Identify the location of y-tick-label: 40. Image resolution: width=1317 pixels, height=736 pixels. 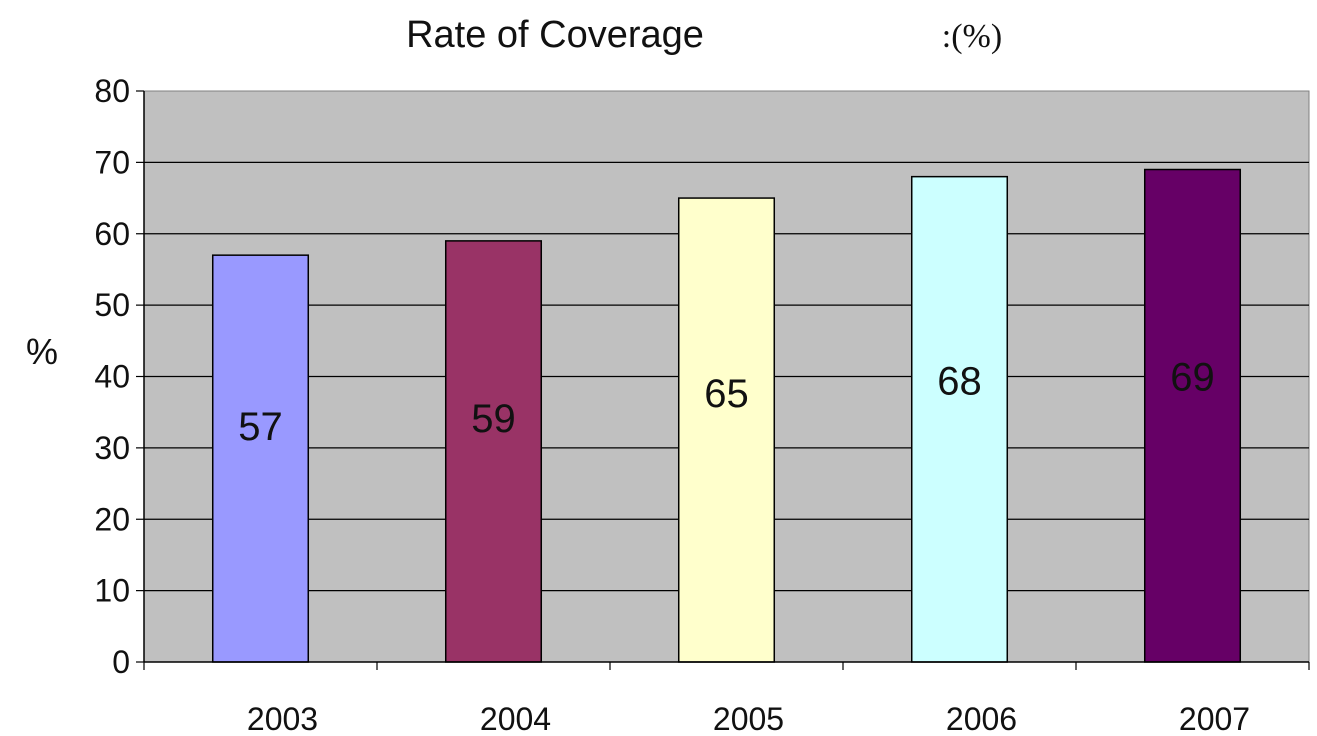
(112, 377).